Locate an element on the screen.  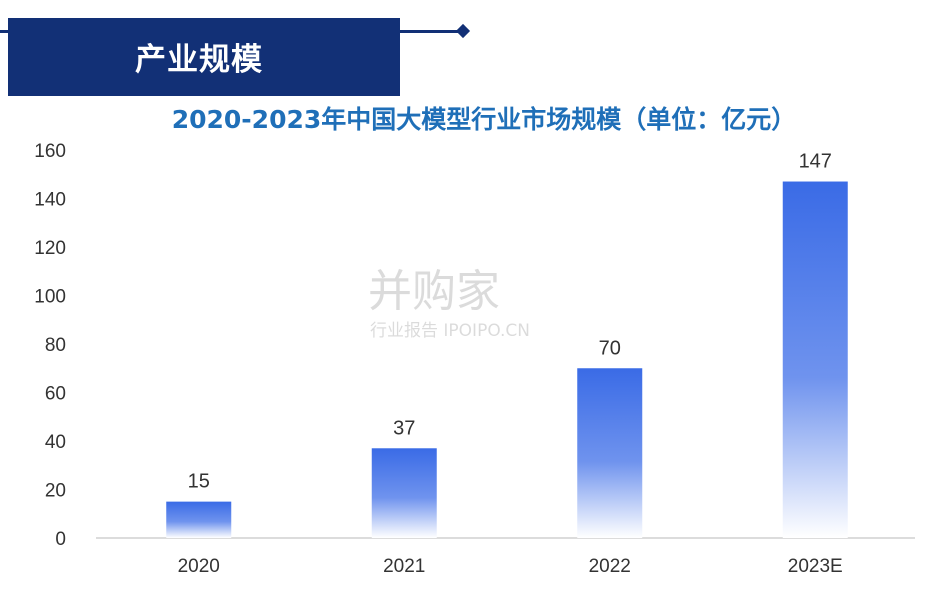
header-accent-line is located at coordinates (431, 31).